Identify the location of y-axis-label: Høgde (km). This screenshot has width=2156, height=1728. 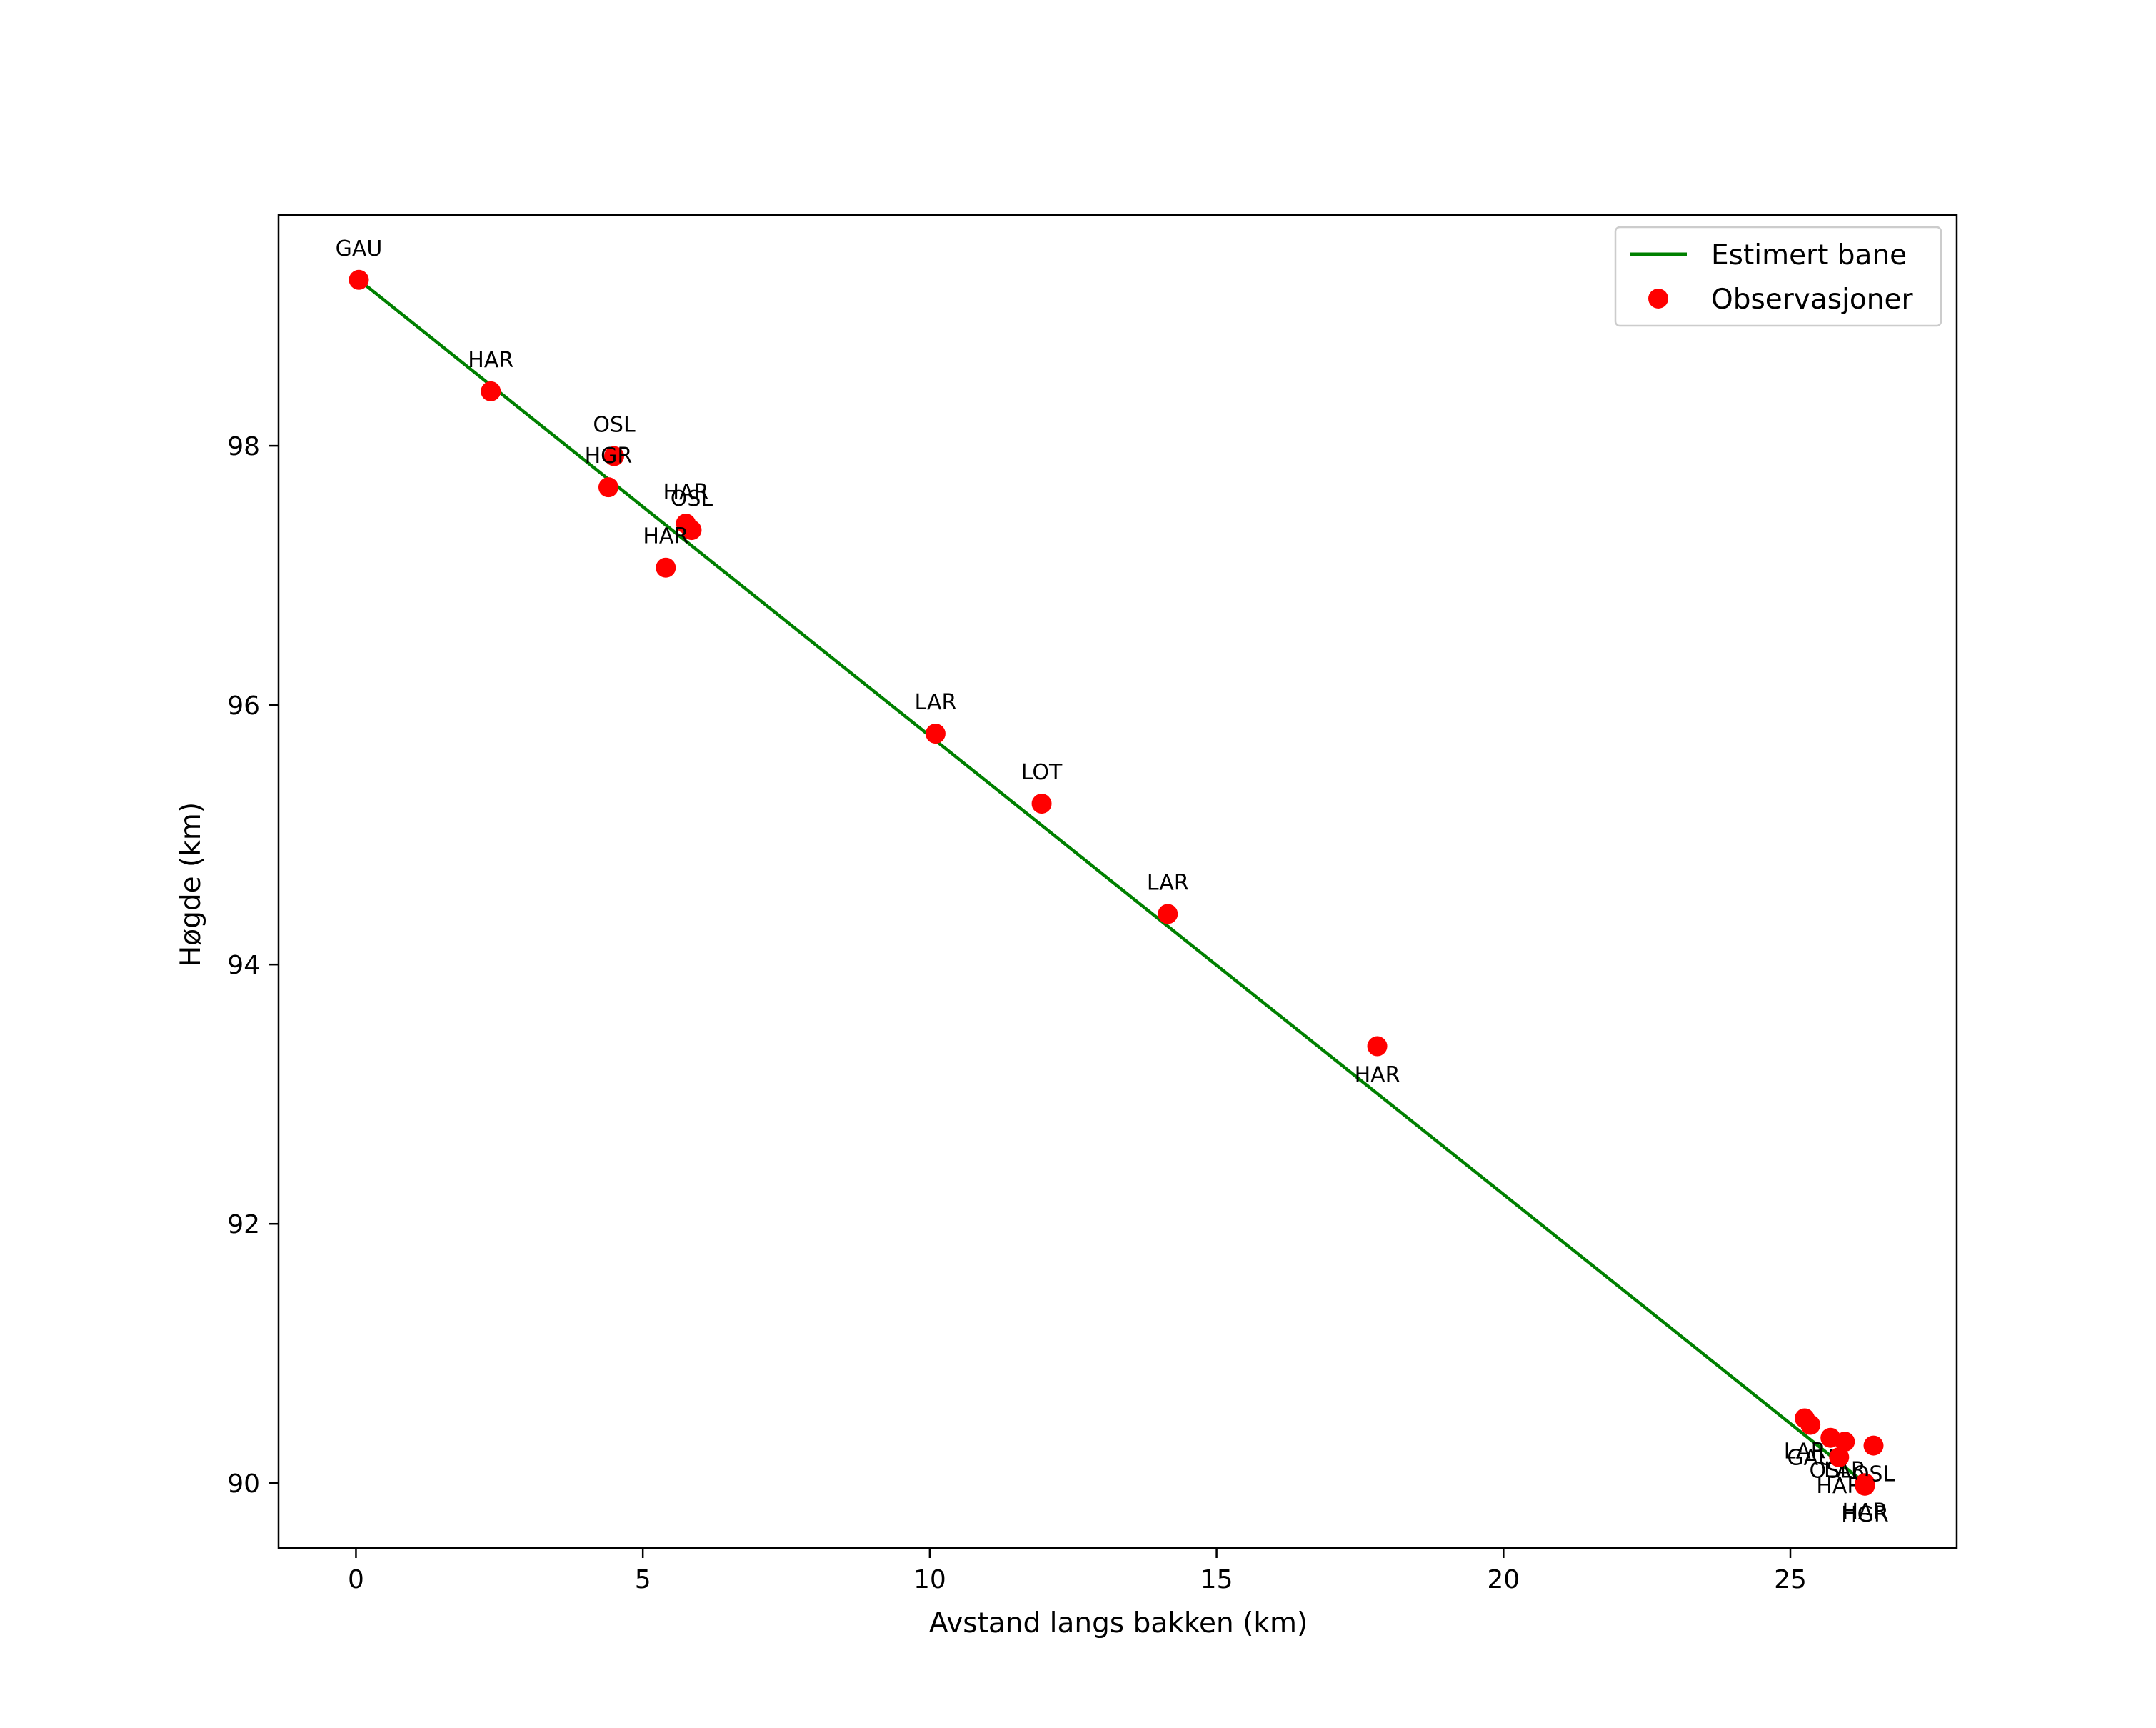
(191, 884).